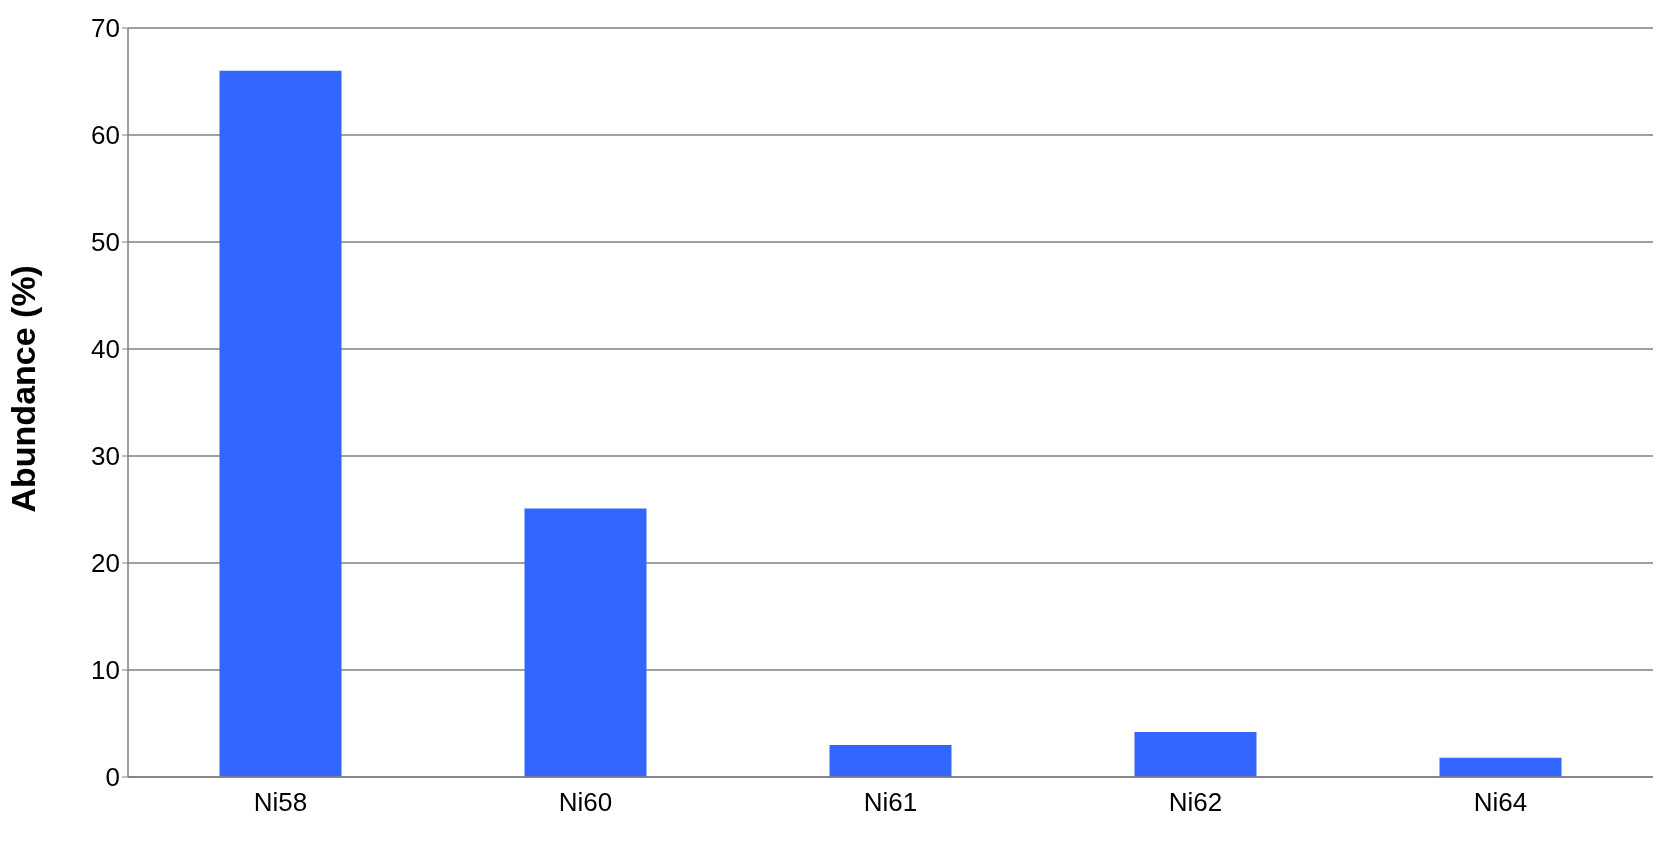 The height and width of the screenshot is (845, 1663). Describe the element at coordinates (105, 670) in the screenshot. I see `y-tick-label: 10` at that location.